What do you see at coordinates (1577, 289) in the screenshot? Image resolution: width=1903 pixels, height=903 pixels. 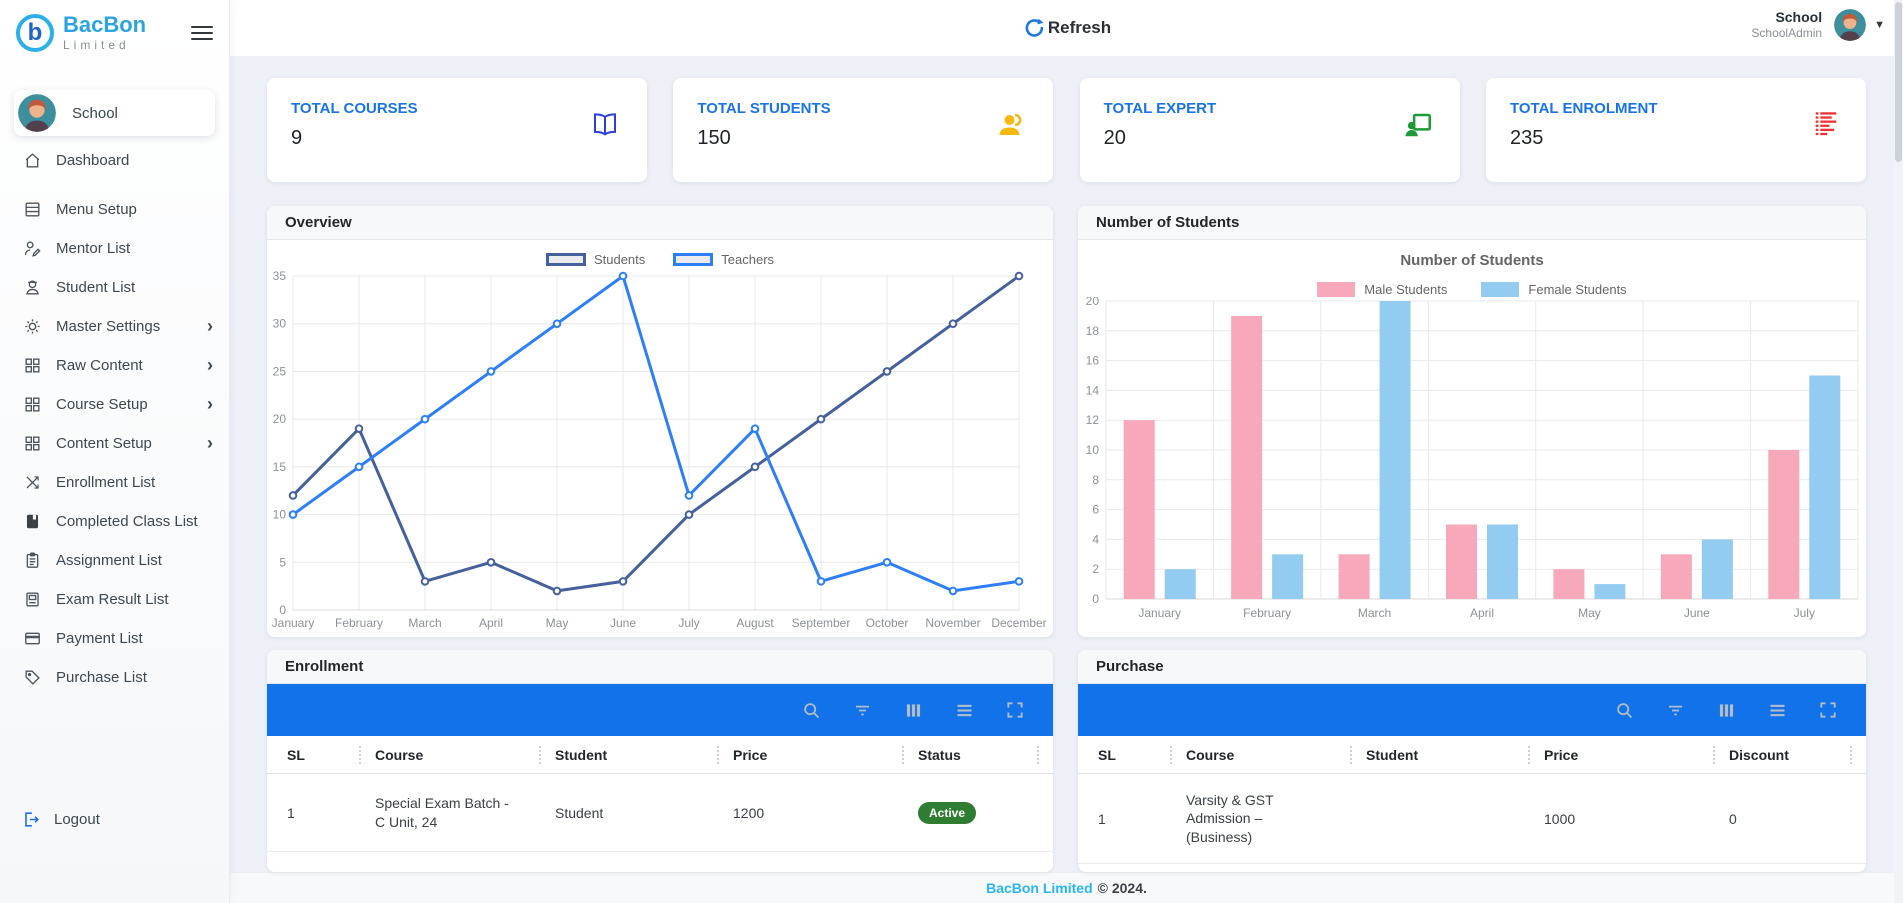 I see `legend-label: Female Students` at bounding box center [1577, 289].